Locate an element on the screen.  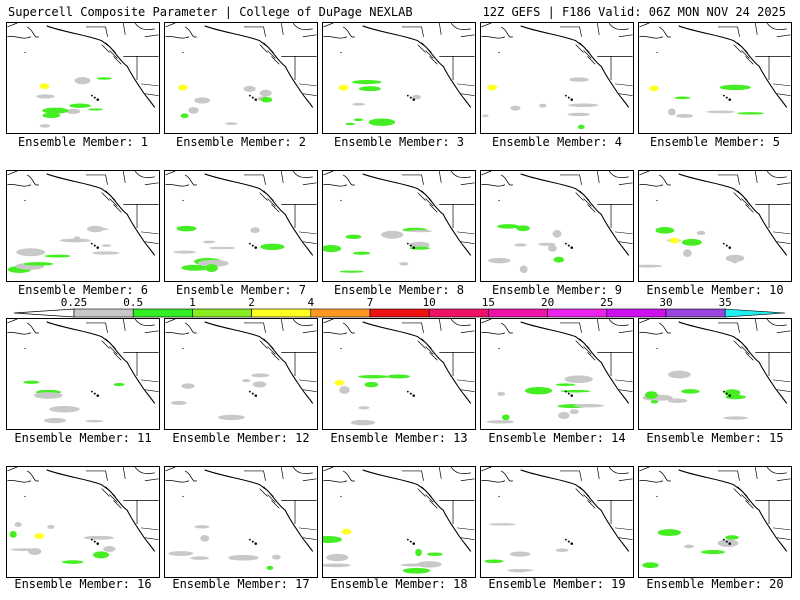
ensemble-member-label: Ensemble Member: 17 is located at coordinates (241, 584).